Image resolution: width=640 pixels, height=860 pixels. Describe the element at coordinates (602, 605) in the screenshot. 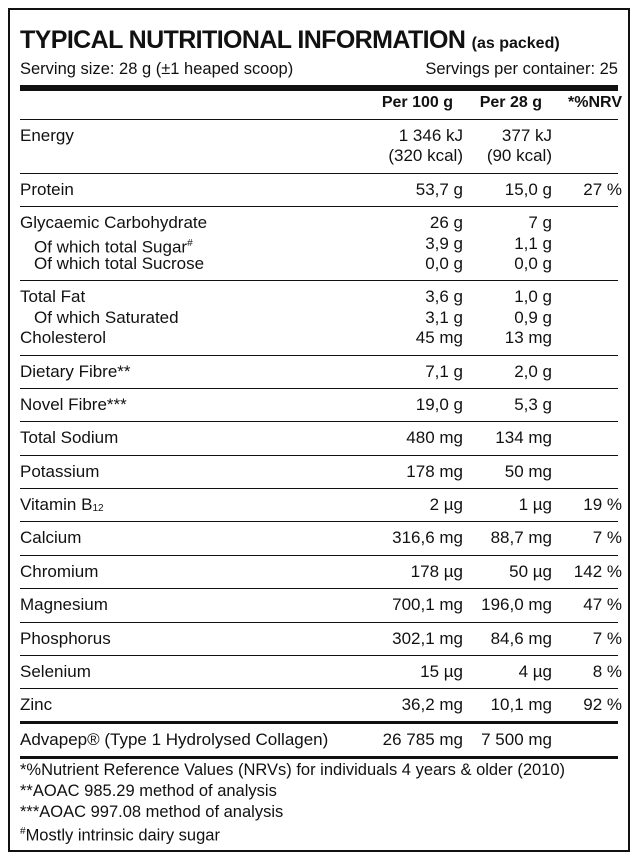

I see `cell-value: 47 %` at that location.